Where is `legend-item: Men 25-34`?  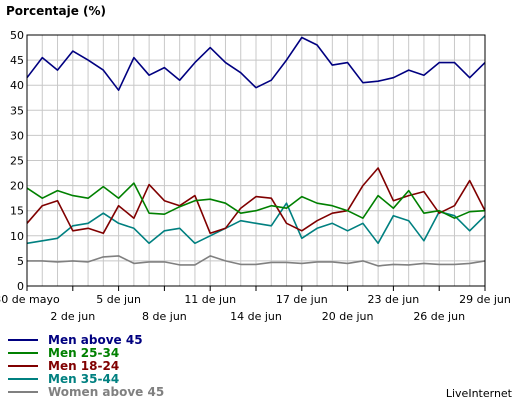 legend-item: Men 25-34 is located at coordinates (86, 352).